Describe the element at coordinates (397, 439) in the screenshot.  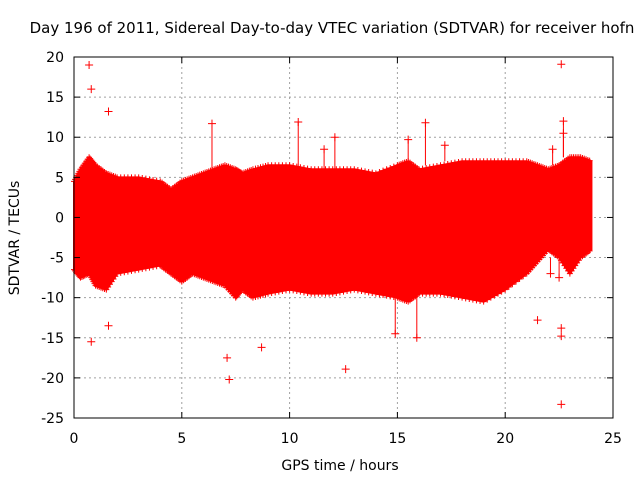
I see `x-tick-label: 15` at that location.